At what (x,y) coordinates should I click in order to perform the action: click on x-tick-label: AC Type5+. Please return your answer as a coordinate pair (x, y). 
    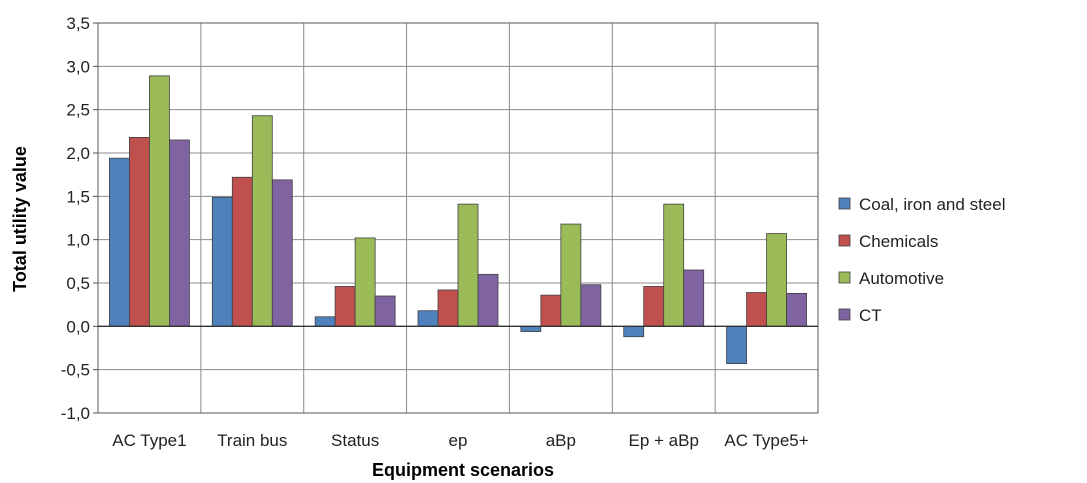
    Looking at the image, I should click on (766, 440).